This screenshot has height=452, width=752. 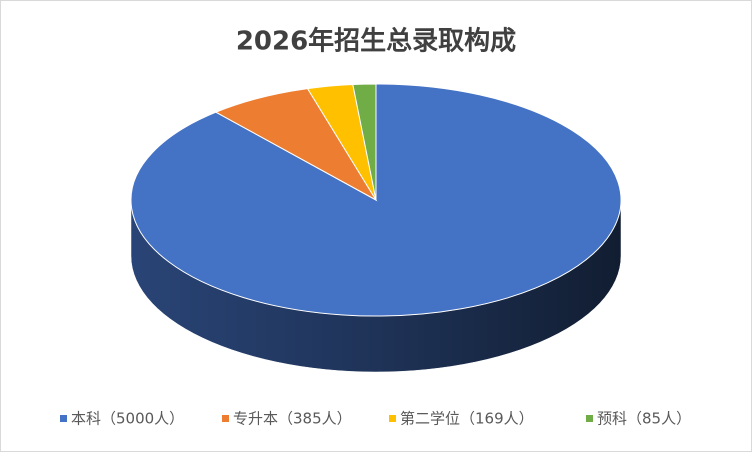 I want to click on legend: 本科（5000人） 专升本（385人） 第二学位（169人） 预科（85人）, so click(x=375, y=419).